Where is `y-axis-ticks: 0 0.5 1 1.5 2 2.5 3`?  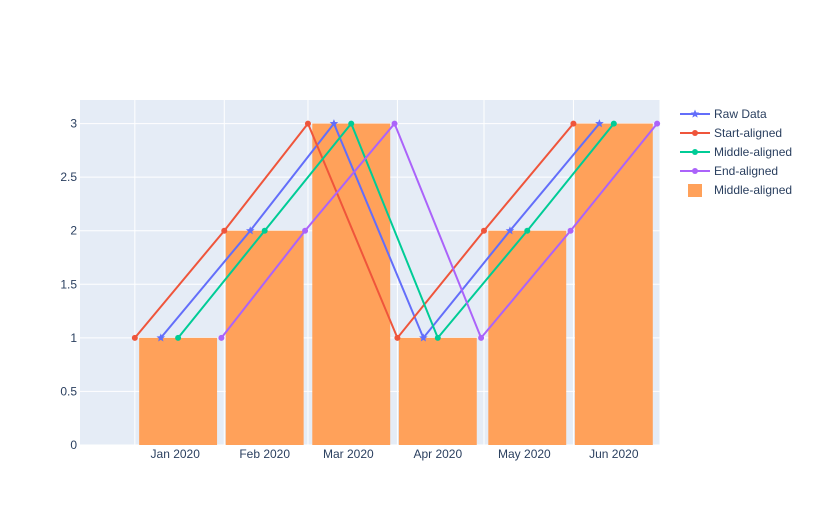
y-axis-ticks: 0 0.5 1 1.5 2 2.5 3 is located at coordinates (68, 284).